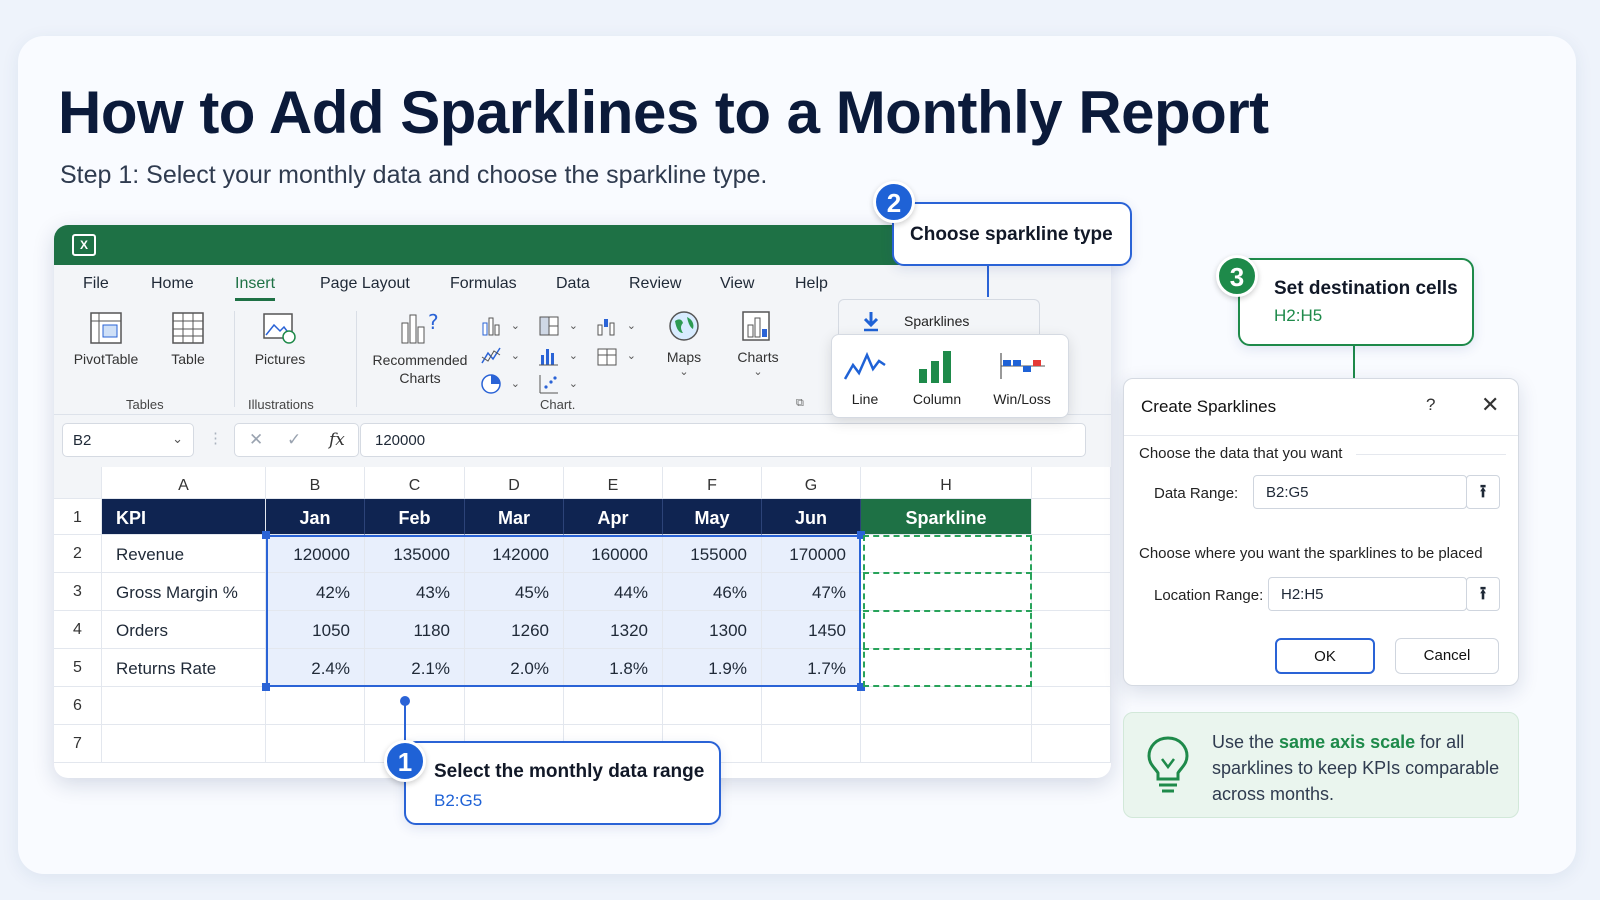  I want to click on row-header: 3, so click(78, 592).